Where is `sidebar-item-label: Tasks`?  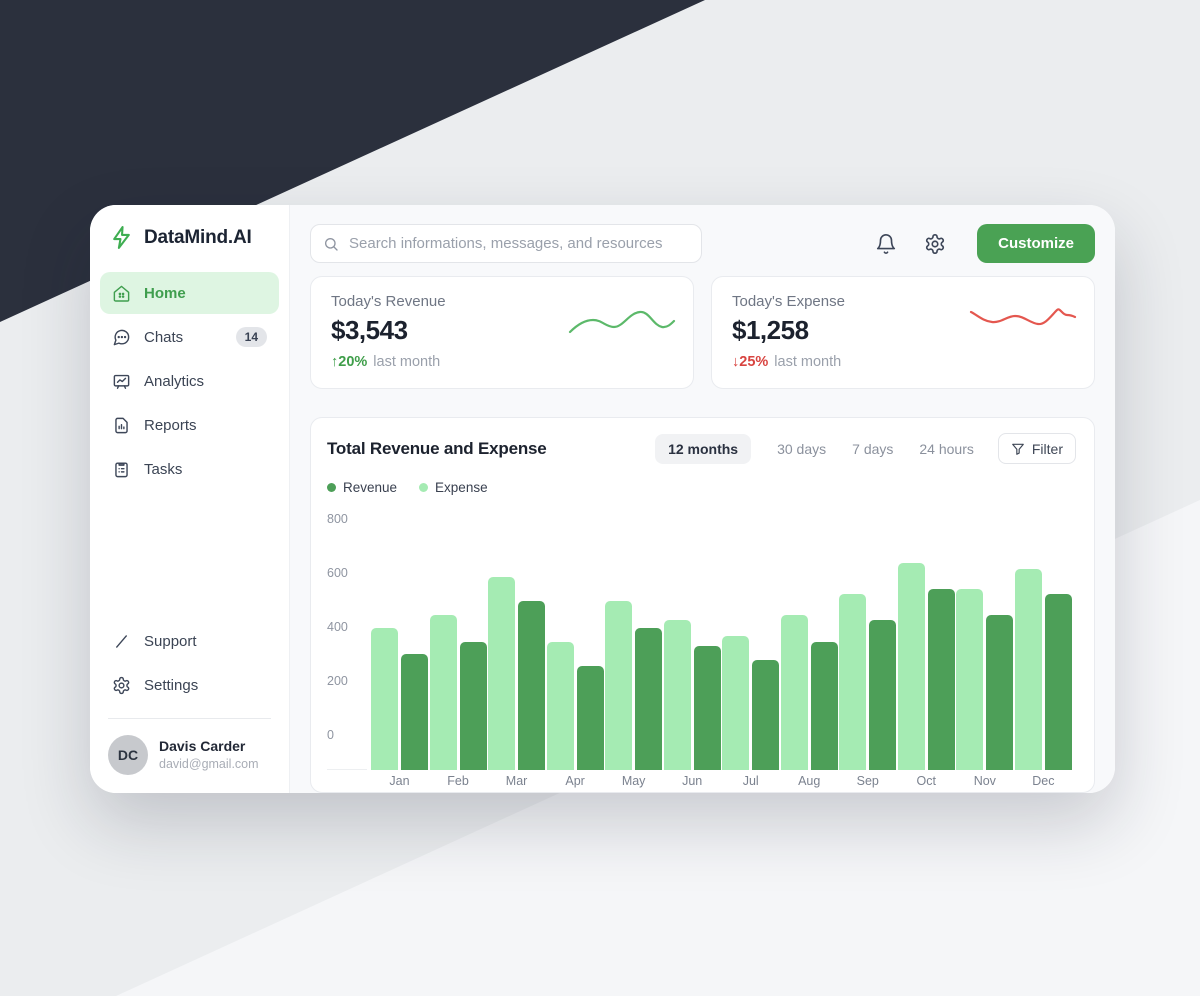 sidebar-item-label: Tasks is located at coordinates (163, 469).